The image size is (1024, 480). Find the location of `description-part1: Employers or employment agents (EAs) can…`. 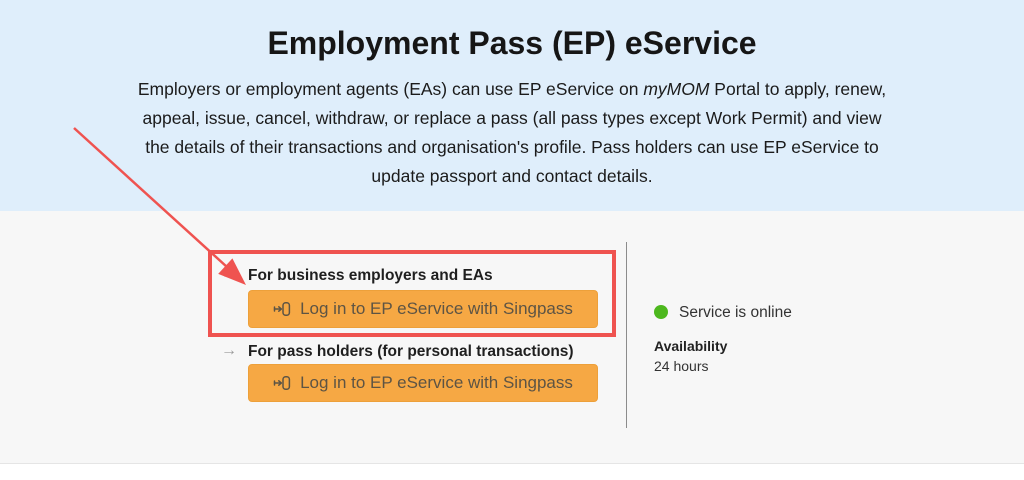

description-part1: Employers or employment agents (EAs) can… is located at coordinates (390, 89).